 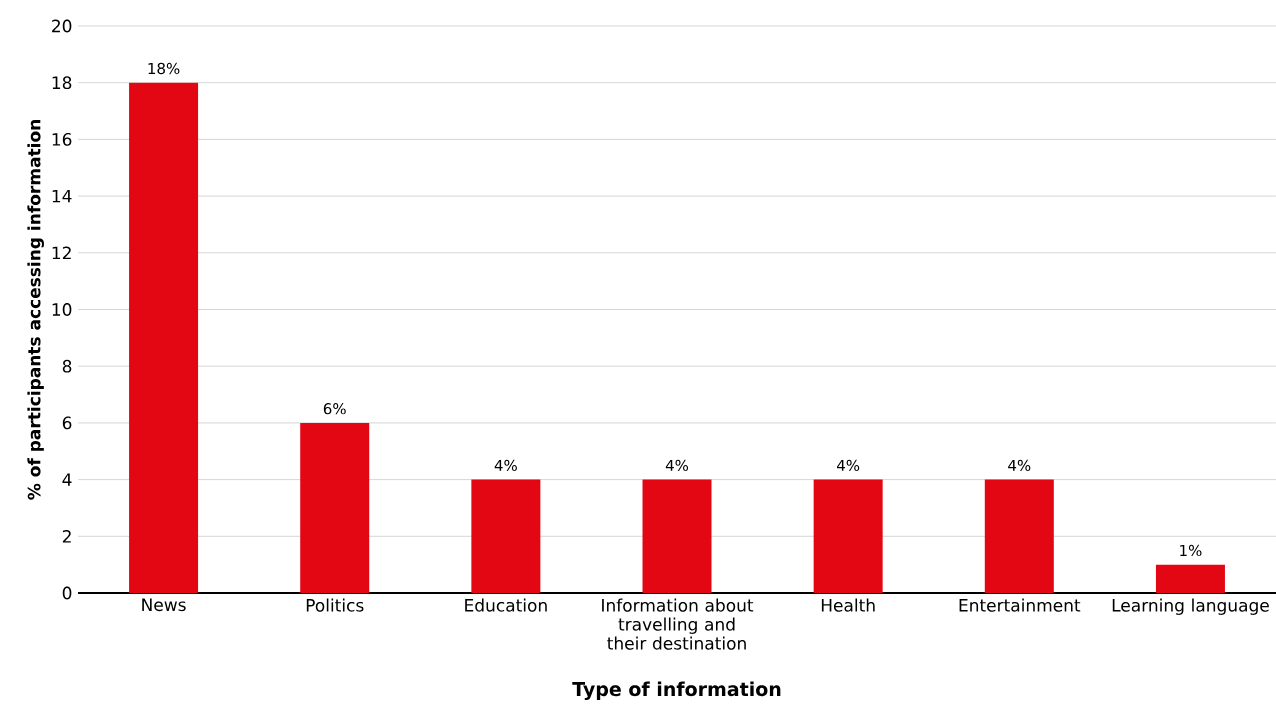 What do you see at coordinates (1190, 606) in the screenshot?
I see `x-tick-label: Learning language` at bounding box center [1190, 606].